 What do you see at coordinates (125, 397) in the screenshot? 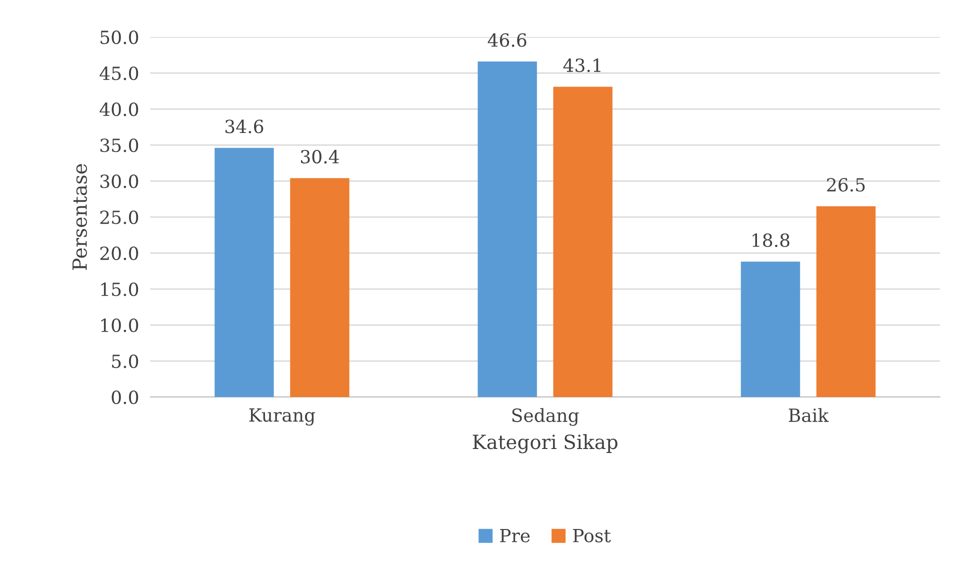
I see `y-tick-label: 0.0` at bounding box center [125, 397].